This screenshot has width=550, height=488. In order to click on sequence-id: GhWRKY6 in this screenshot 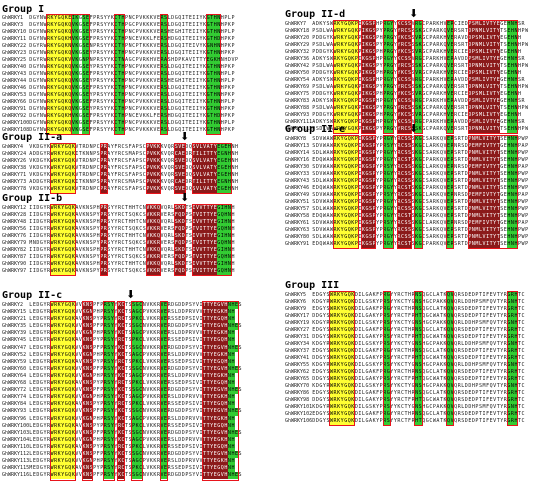, I will do `click(296, 302)`.